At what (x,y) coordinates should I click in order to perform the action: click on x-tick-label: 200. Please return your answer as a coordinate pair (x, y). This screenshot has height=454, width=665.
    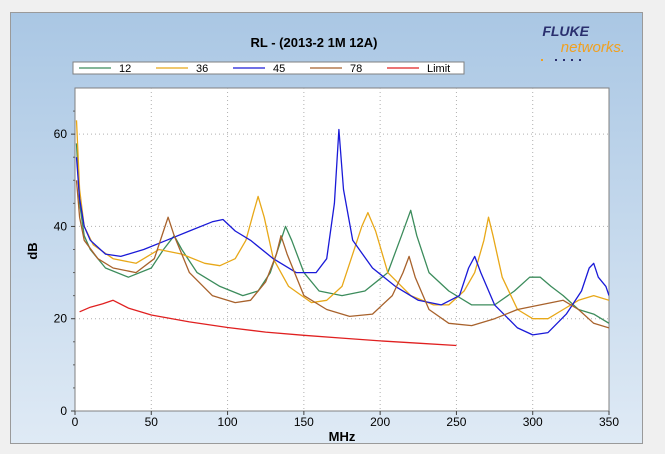
    Looking at the image, I should click on (380, 422).